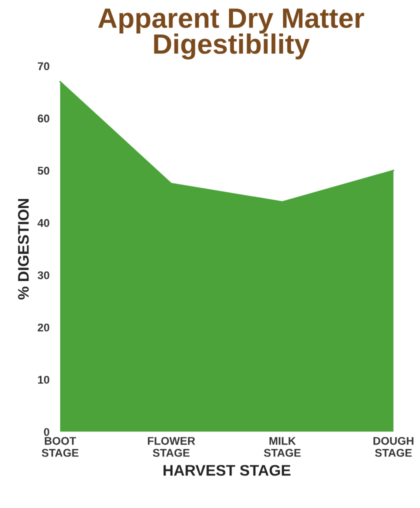 This screenshot has height=508, width=420. What do you see at coordinates (44, 118) in the screenshot?
I see `y-tick-label: 60` at bounding box center [44, 118].